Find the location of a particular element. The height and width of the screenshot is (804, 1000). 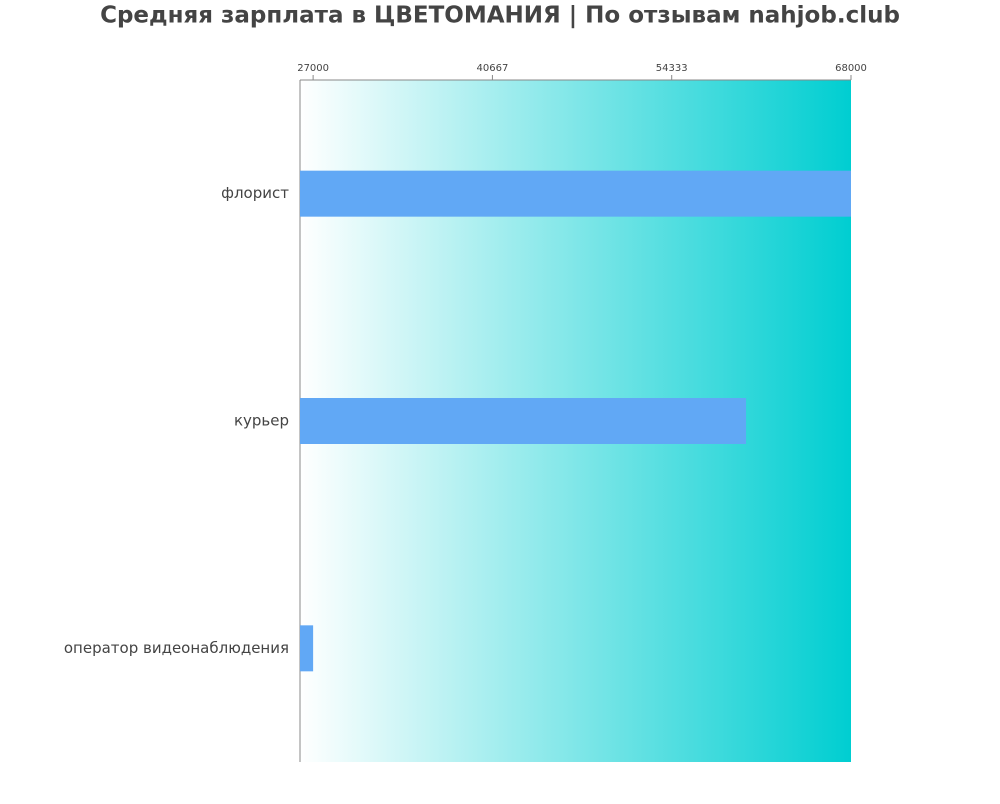

y-tick-label: курьер is located at coordinates (261, 421).